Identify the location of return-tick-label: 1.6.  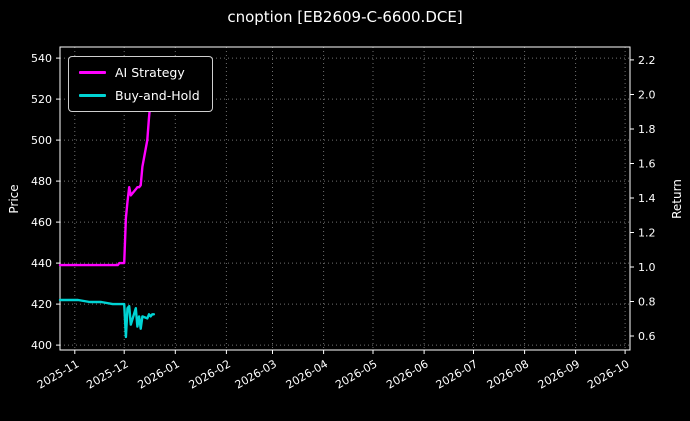
(647, 164).